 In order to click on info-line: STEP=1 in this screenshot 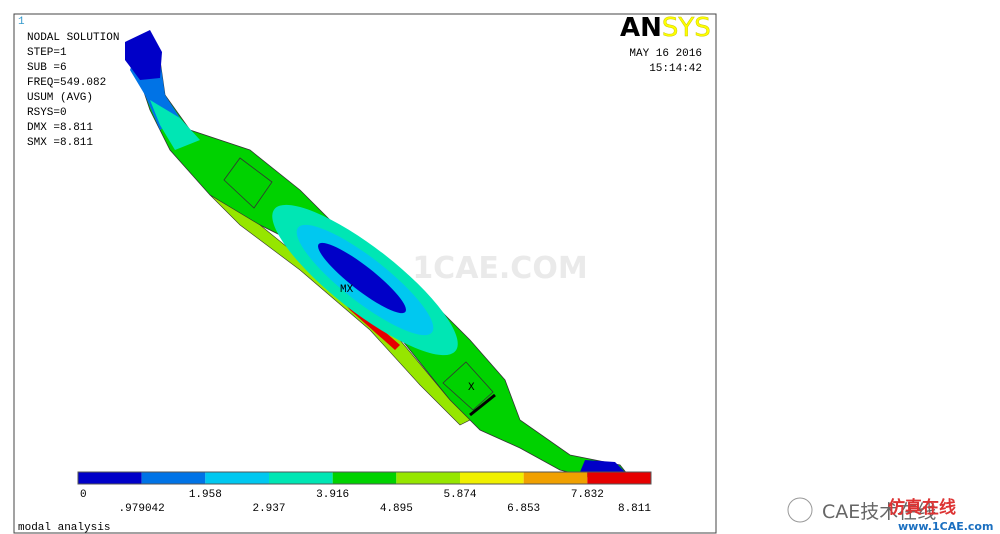, I will do `click(47, 53)`.